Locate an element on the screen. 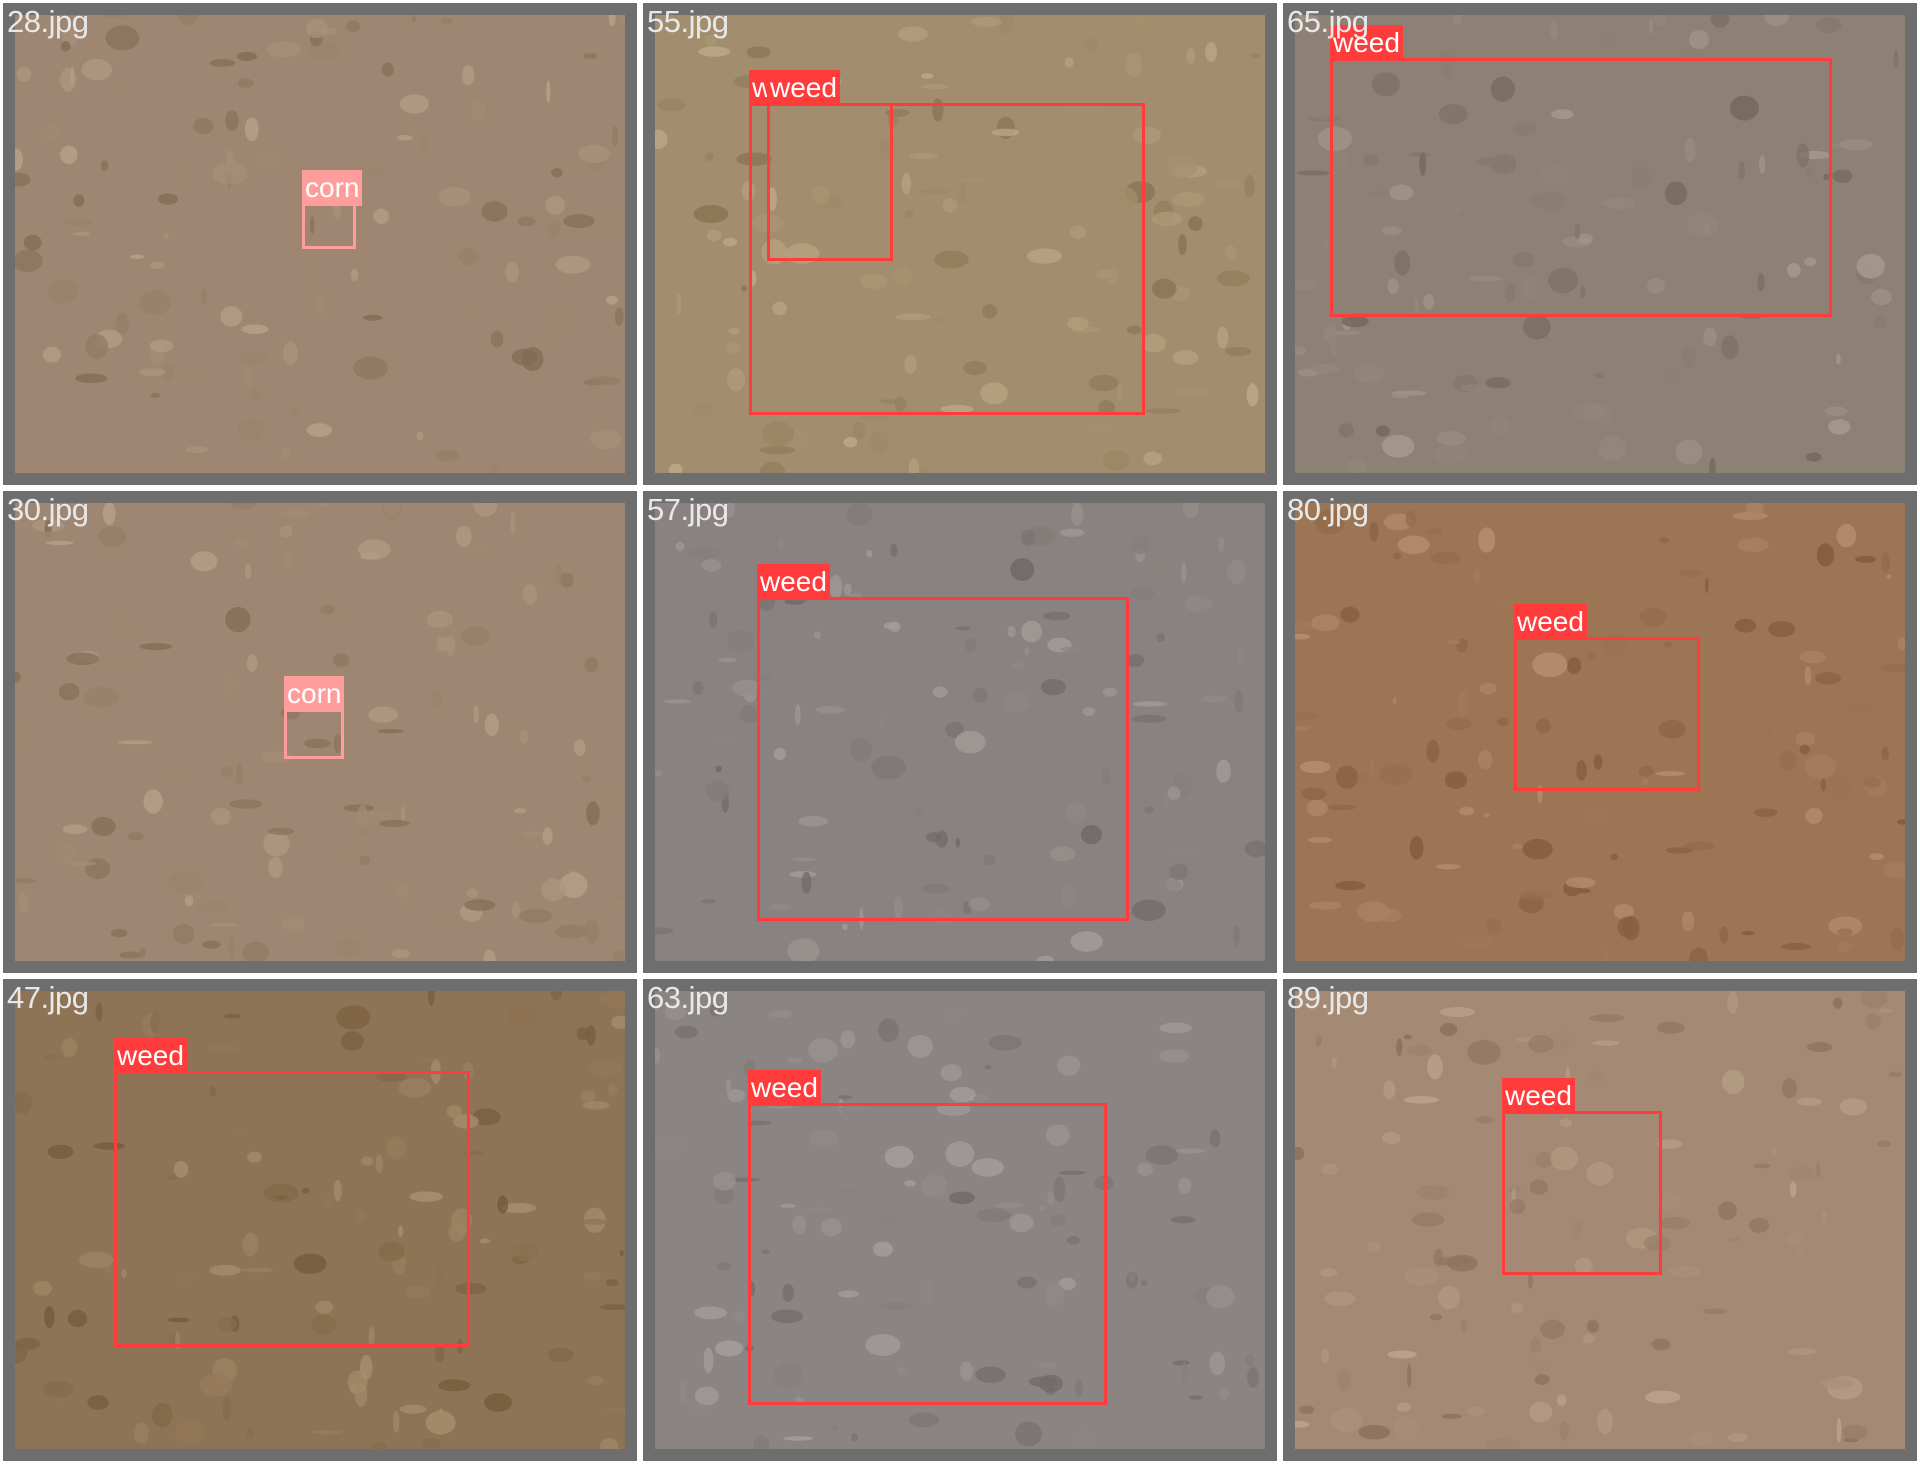 The width and height of the screenshot is (1920, 1464). image-tile: 63.jpg weed is located at coordinates (960, 1220).